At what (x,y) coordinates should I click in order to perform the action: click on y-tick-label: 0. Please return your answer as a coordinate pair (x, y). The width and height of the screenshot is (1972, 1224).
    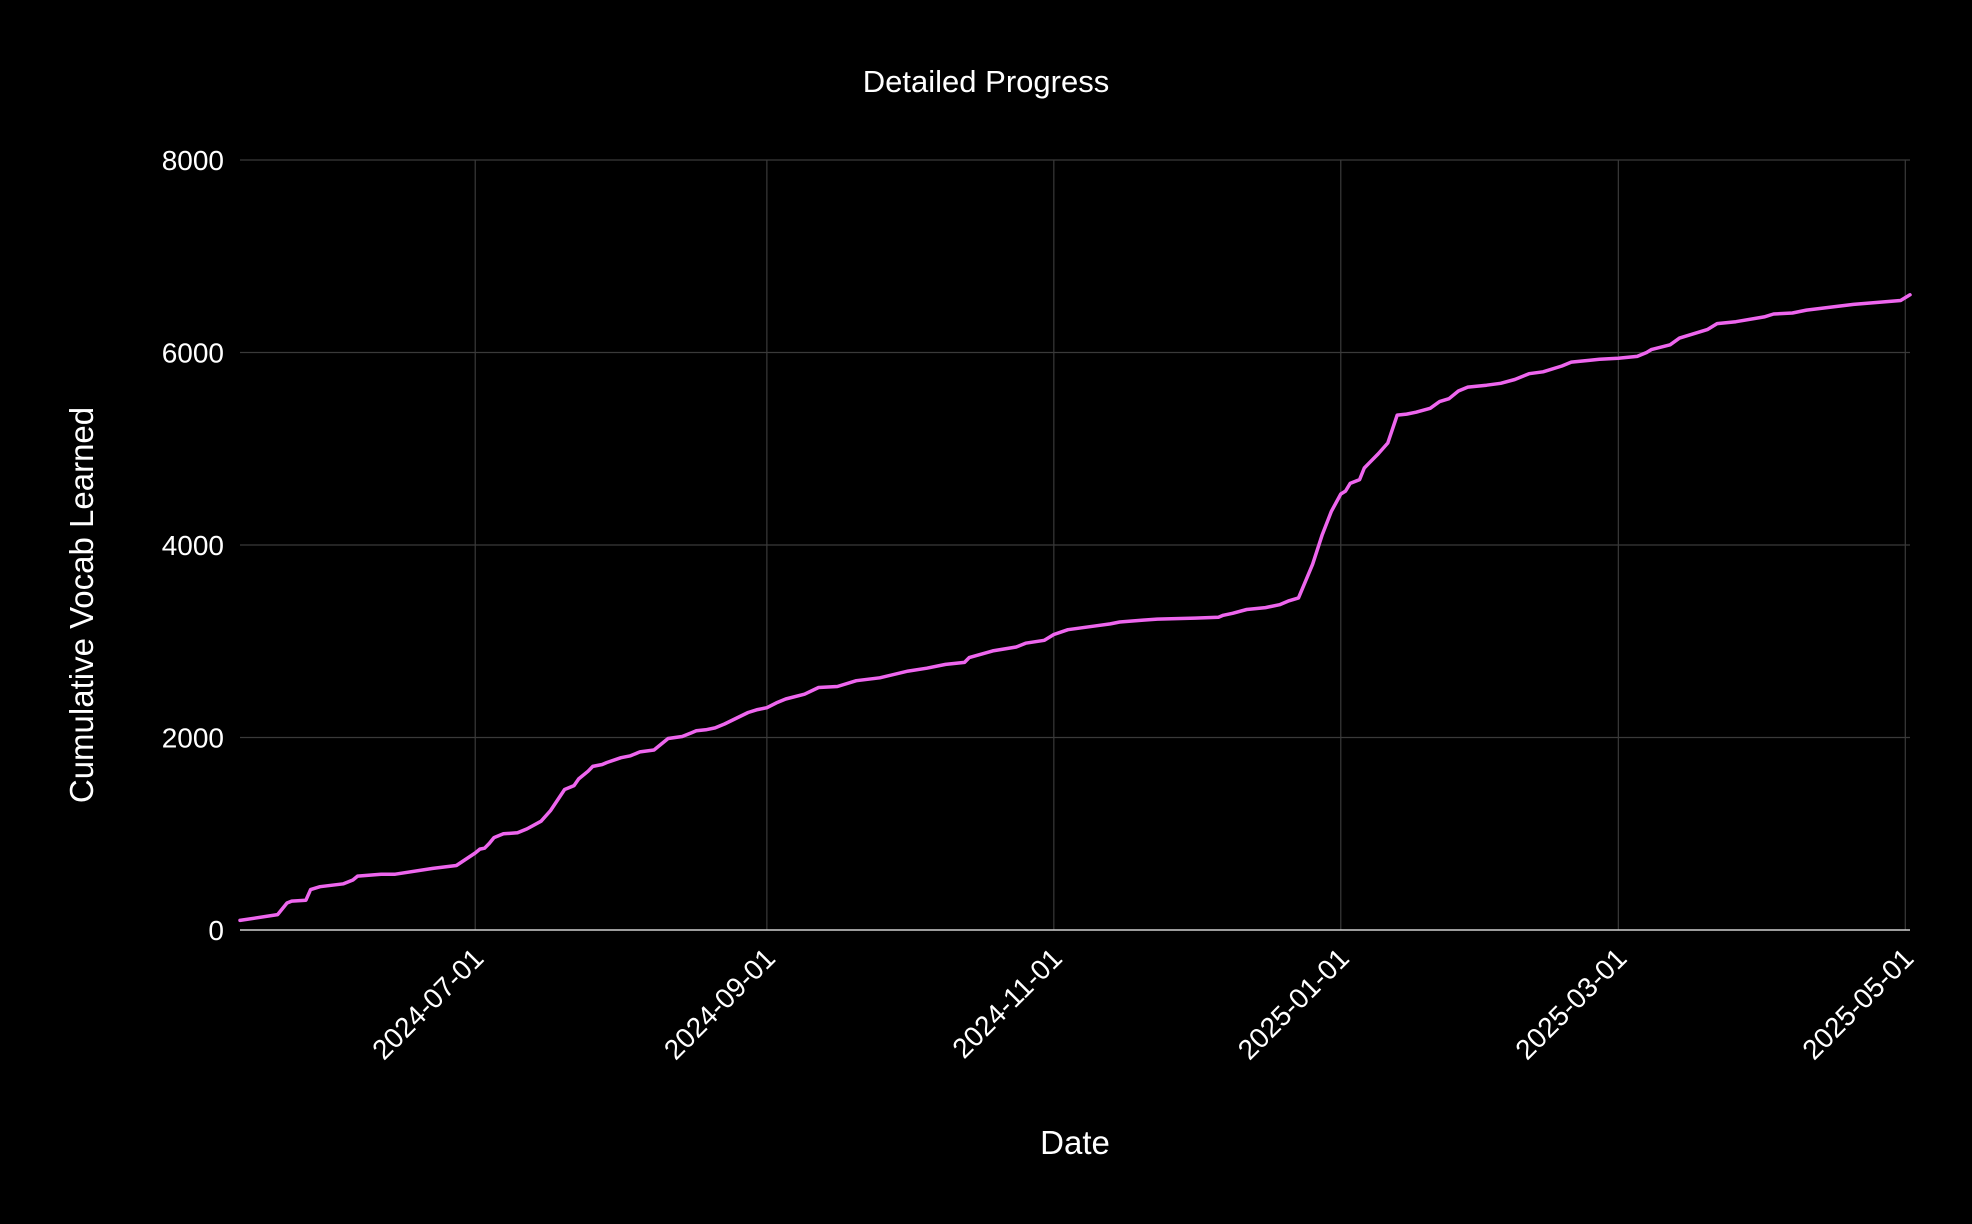
    Looking at the image, I should click on (216, 930).